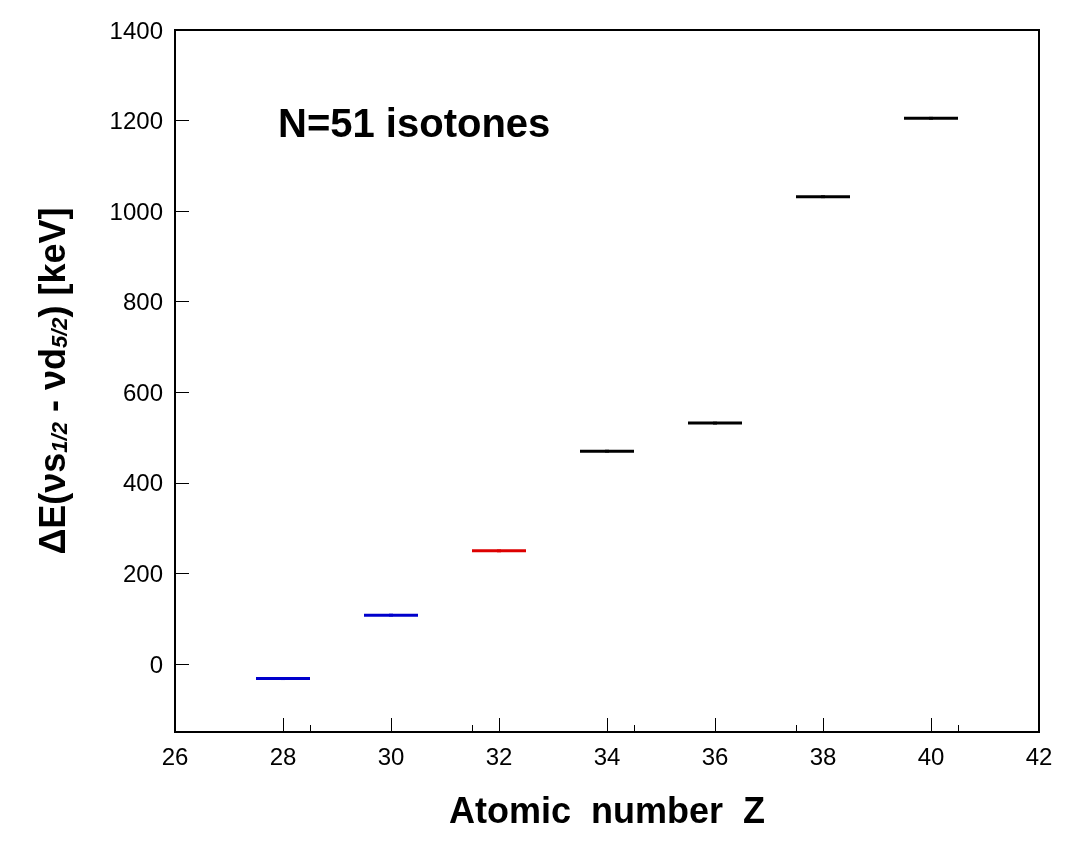 This screenshot has width=1070, height=846. What do you see at coordinates (931, 756) in the screenshot?
I see `x-tick-label: 40` at bounding box center [931, 756].